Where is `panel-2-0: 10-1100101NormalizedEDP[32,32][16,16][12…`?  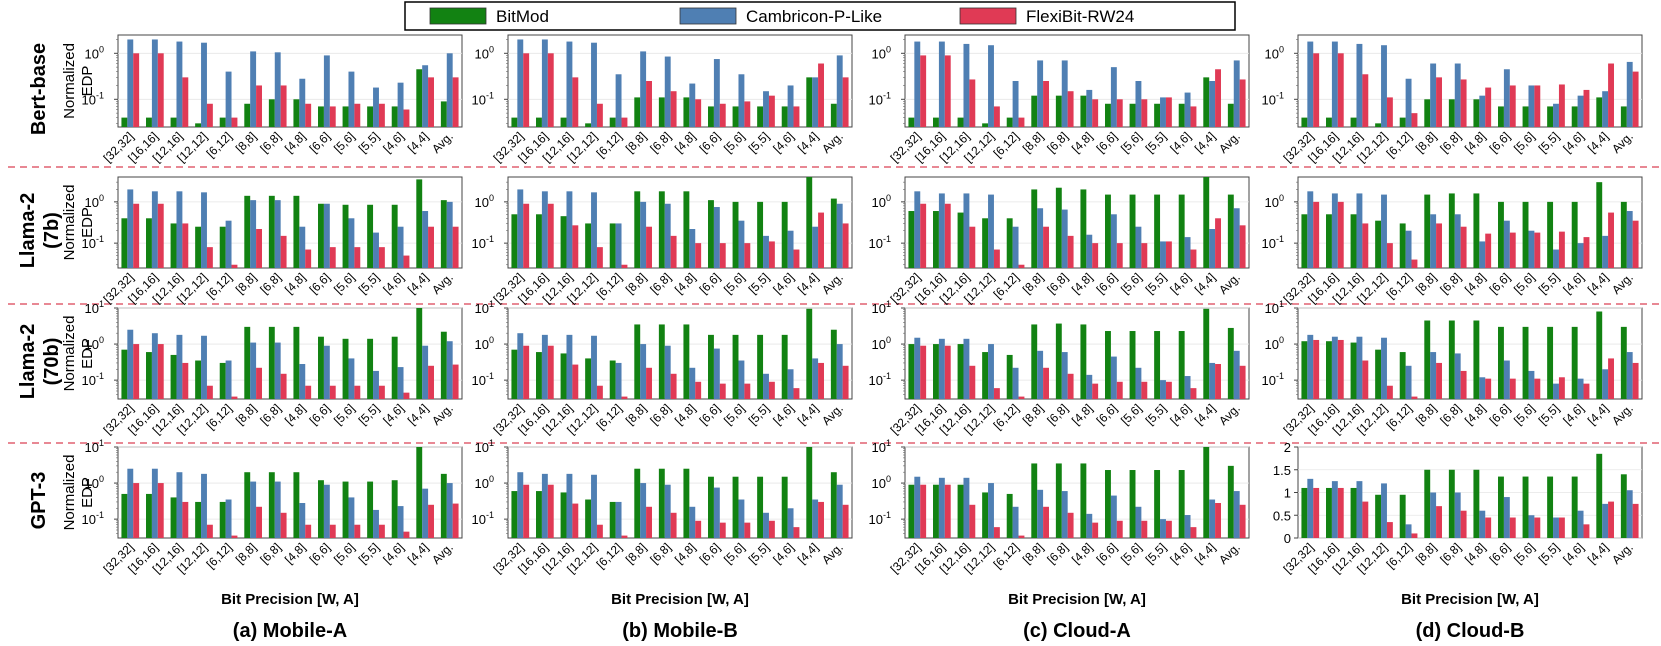
panel-2-0: 10-1100101NormalizedEDP[32,32][16,16][12… is located at coordinates (262, 368).